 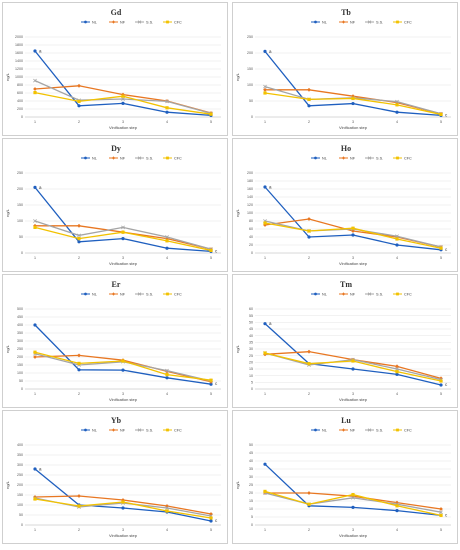 What do you see at coordinates (251, 349) in the screenshot?
I see `y-tick-label: 30` at bounding box center [251, 349].